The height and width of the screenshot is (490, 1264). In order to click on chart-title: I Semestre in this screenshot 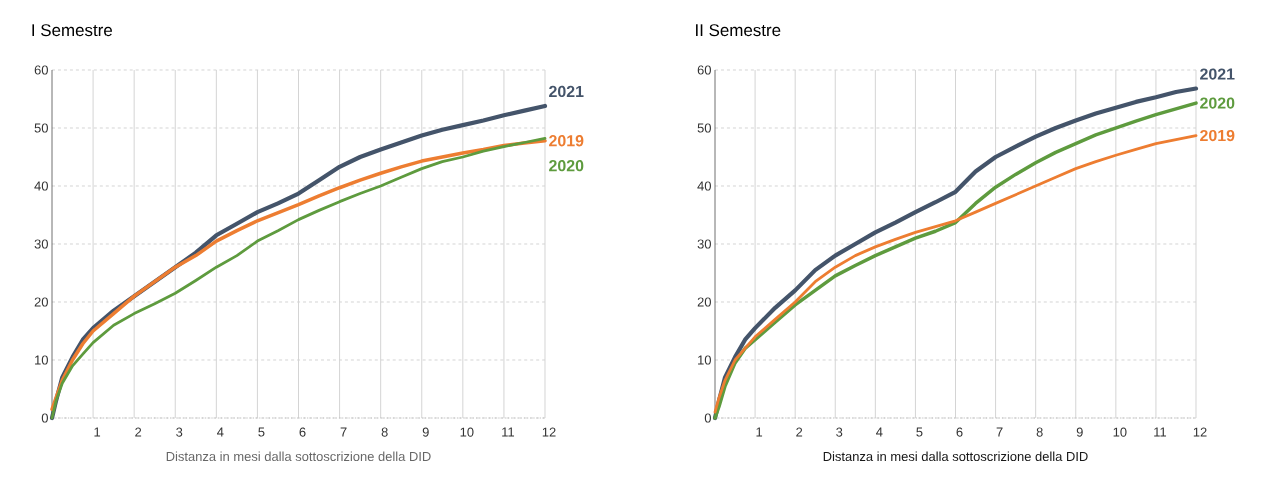, I will do `click(72, 30)`.